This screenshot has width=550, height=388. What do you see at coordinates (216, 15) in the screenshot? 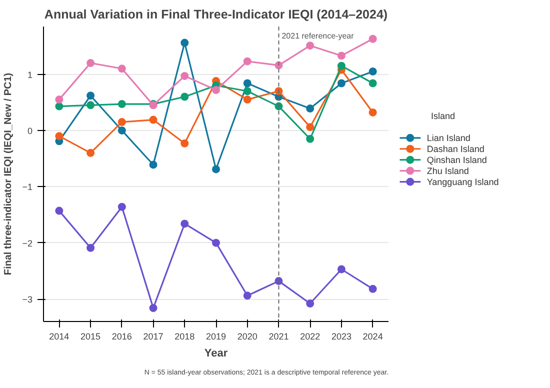
I see `chart-title: Annual Variation in Final Three-Indicator IEQI (2014–2024)` at bounding box center [216, 15].